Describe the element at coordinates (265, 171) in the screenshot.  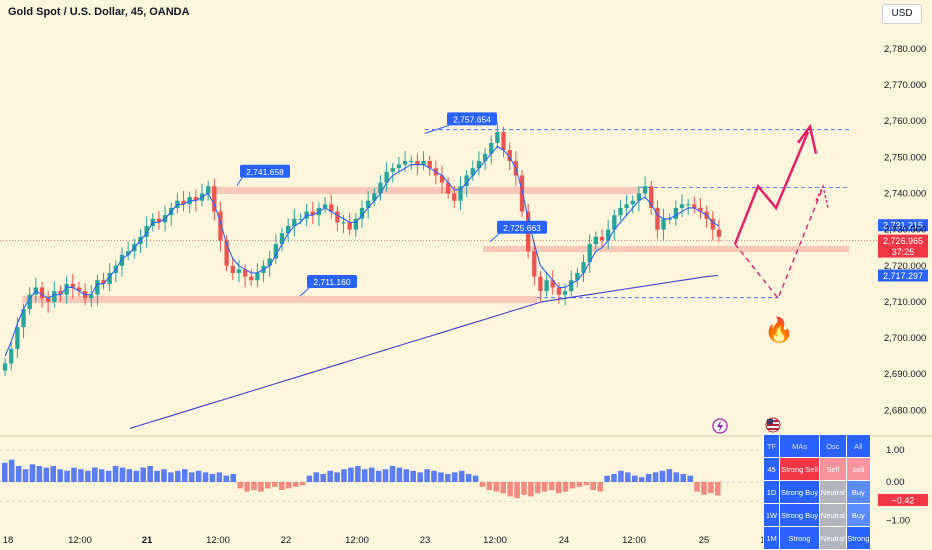
I see `callout-box` at that location.